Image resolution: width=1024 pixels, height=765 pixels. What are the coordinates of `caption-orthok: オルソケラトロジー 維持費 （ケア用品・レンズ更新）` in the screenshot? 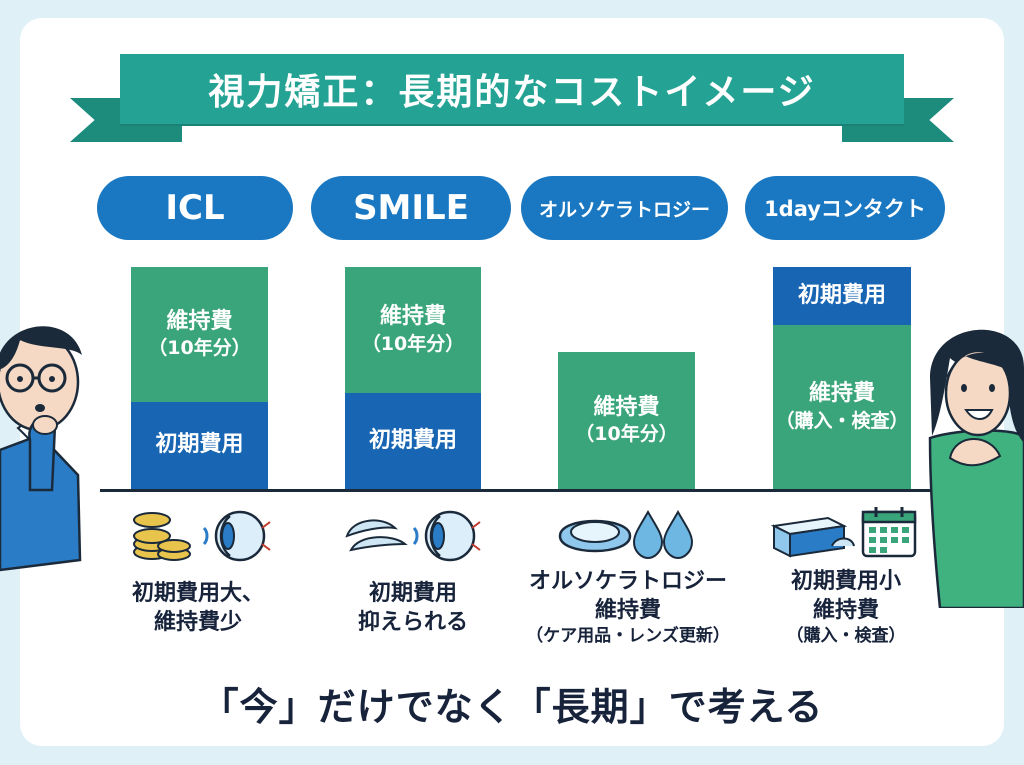 It's located at (628, 607).